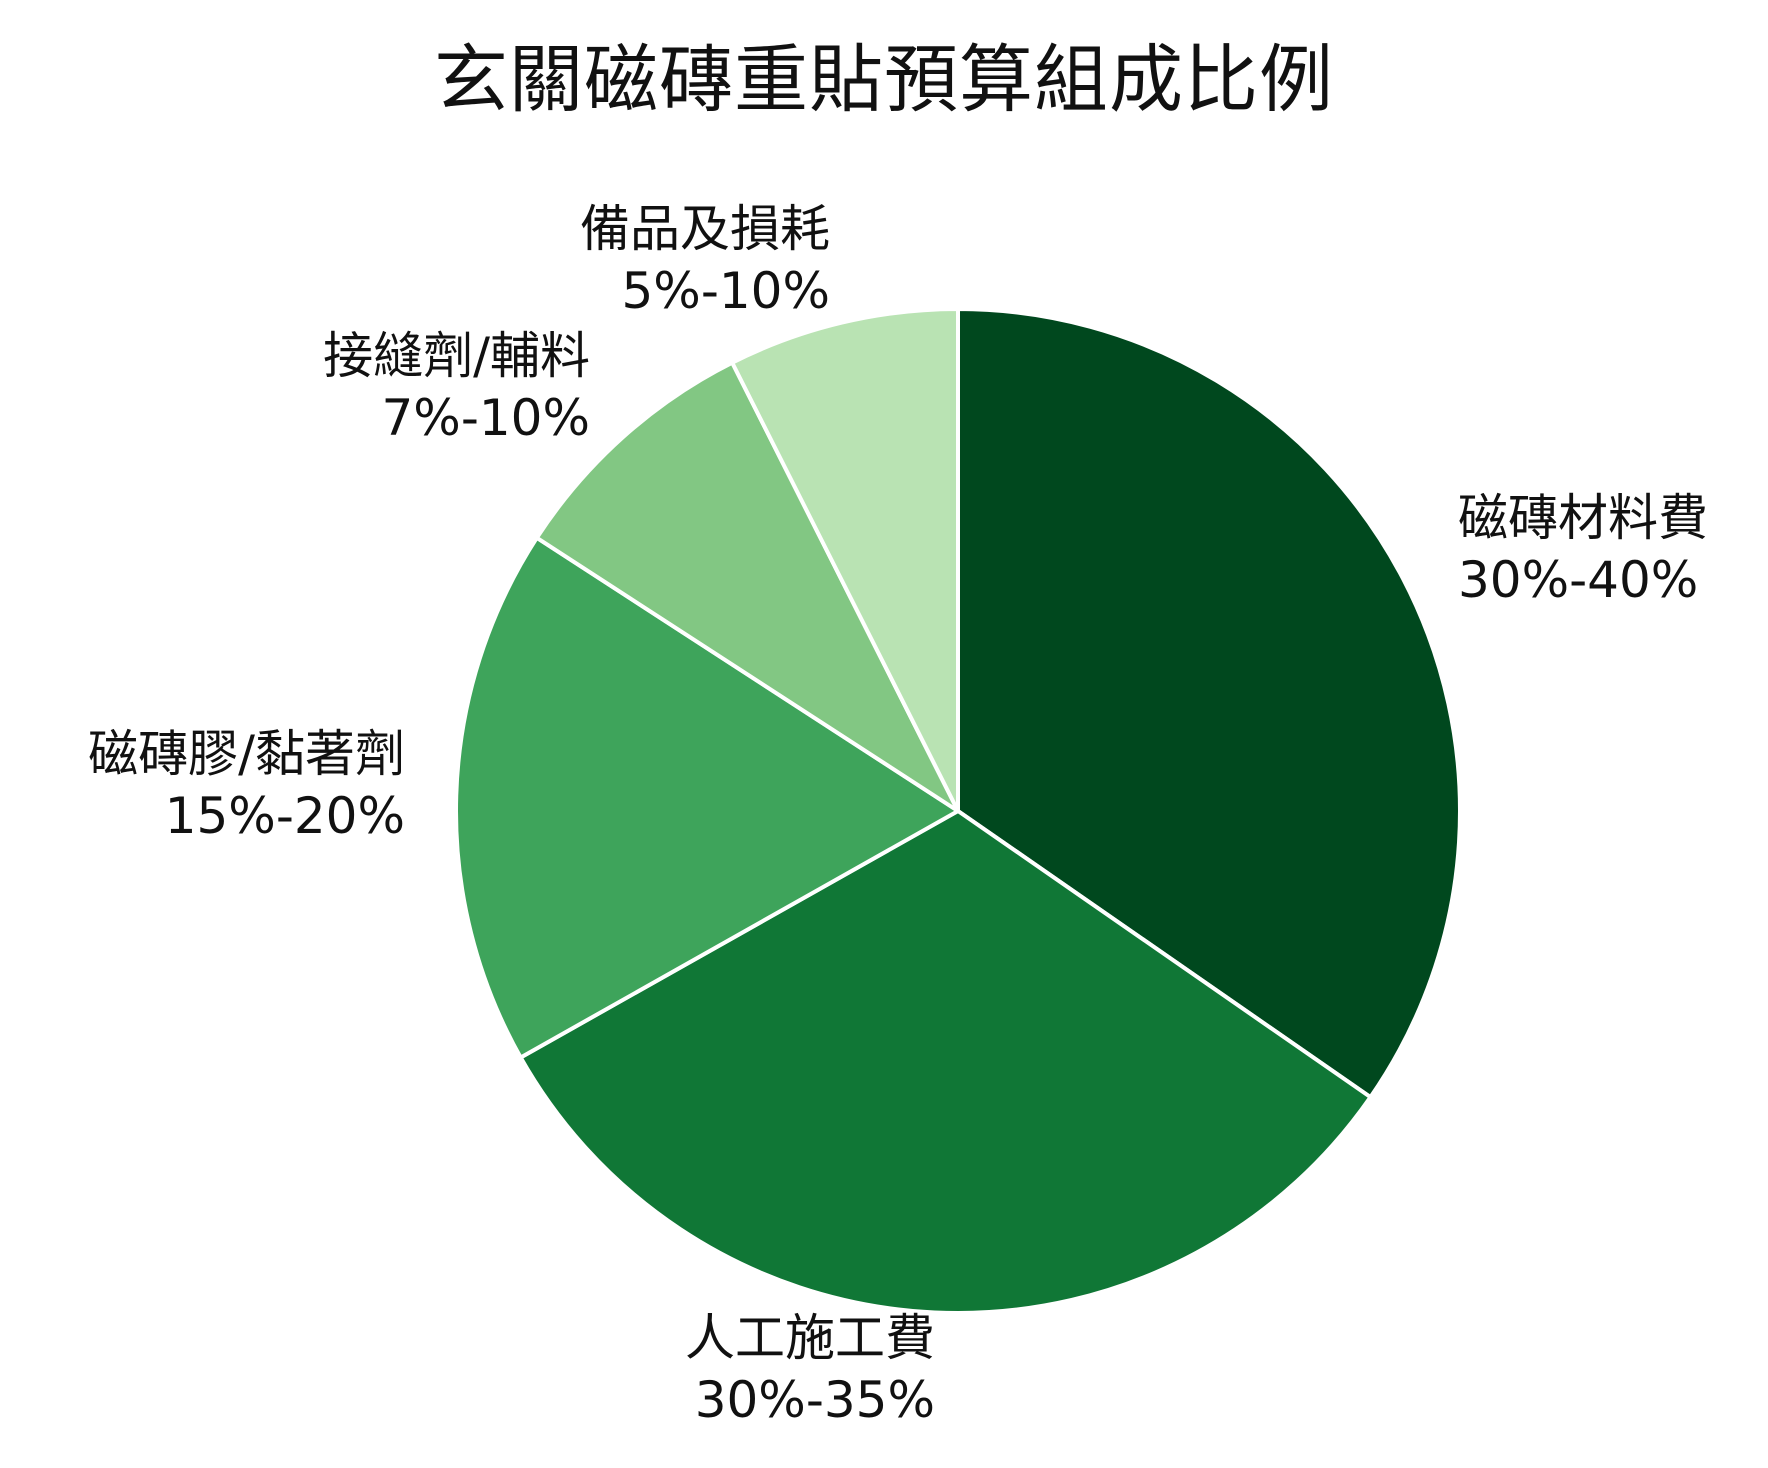  Describe the element at coordinates (782, 1369) in the screenshot. I see `slice-label-labor: 人工施工費 30%-35%` at that location.